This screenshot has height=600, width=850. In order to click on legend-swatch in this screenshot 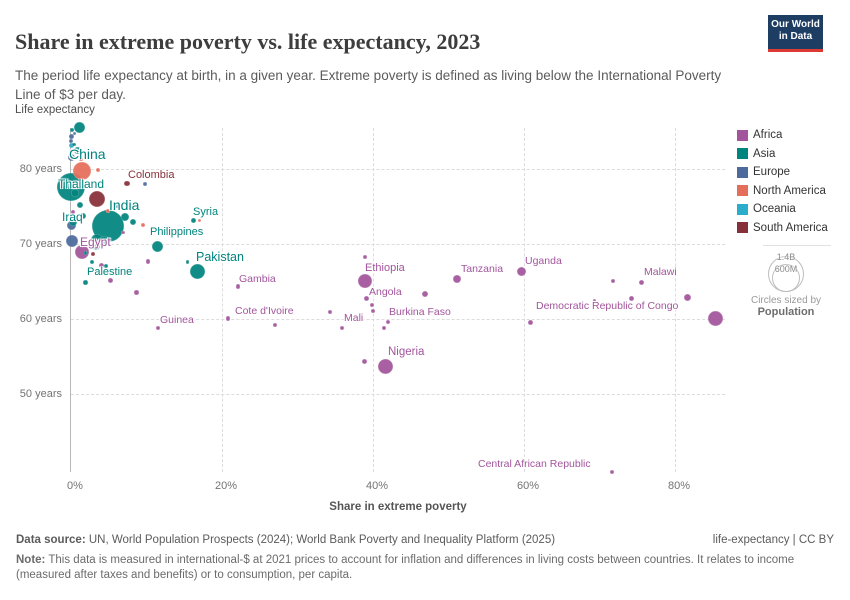, I will do `click(742, 228)`.